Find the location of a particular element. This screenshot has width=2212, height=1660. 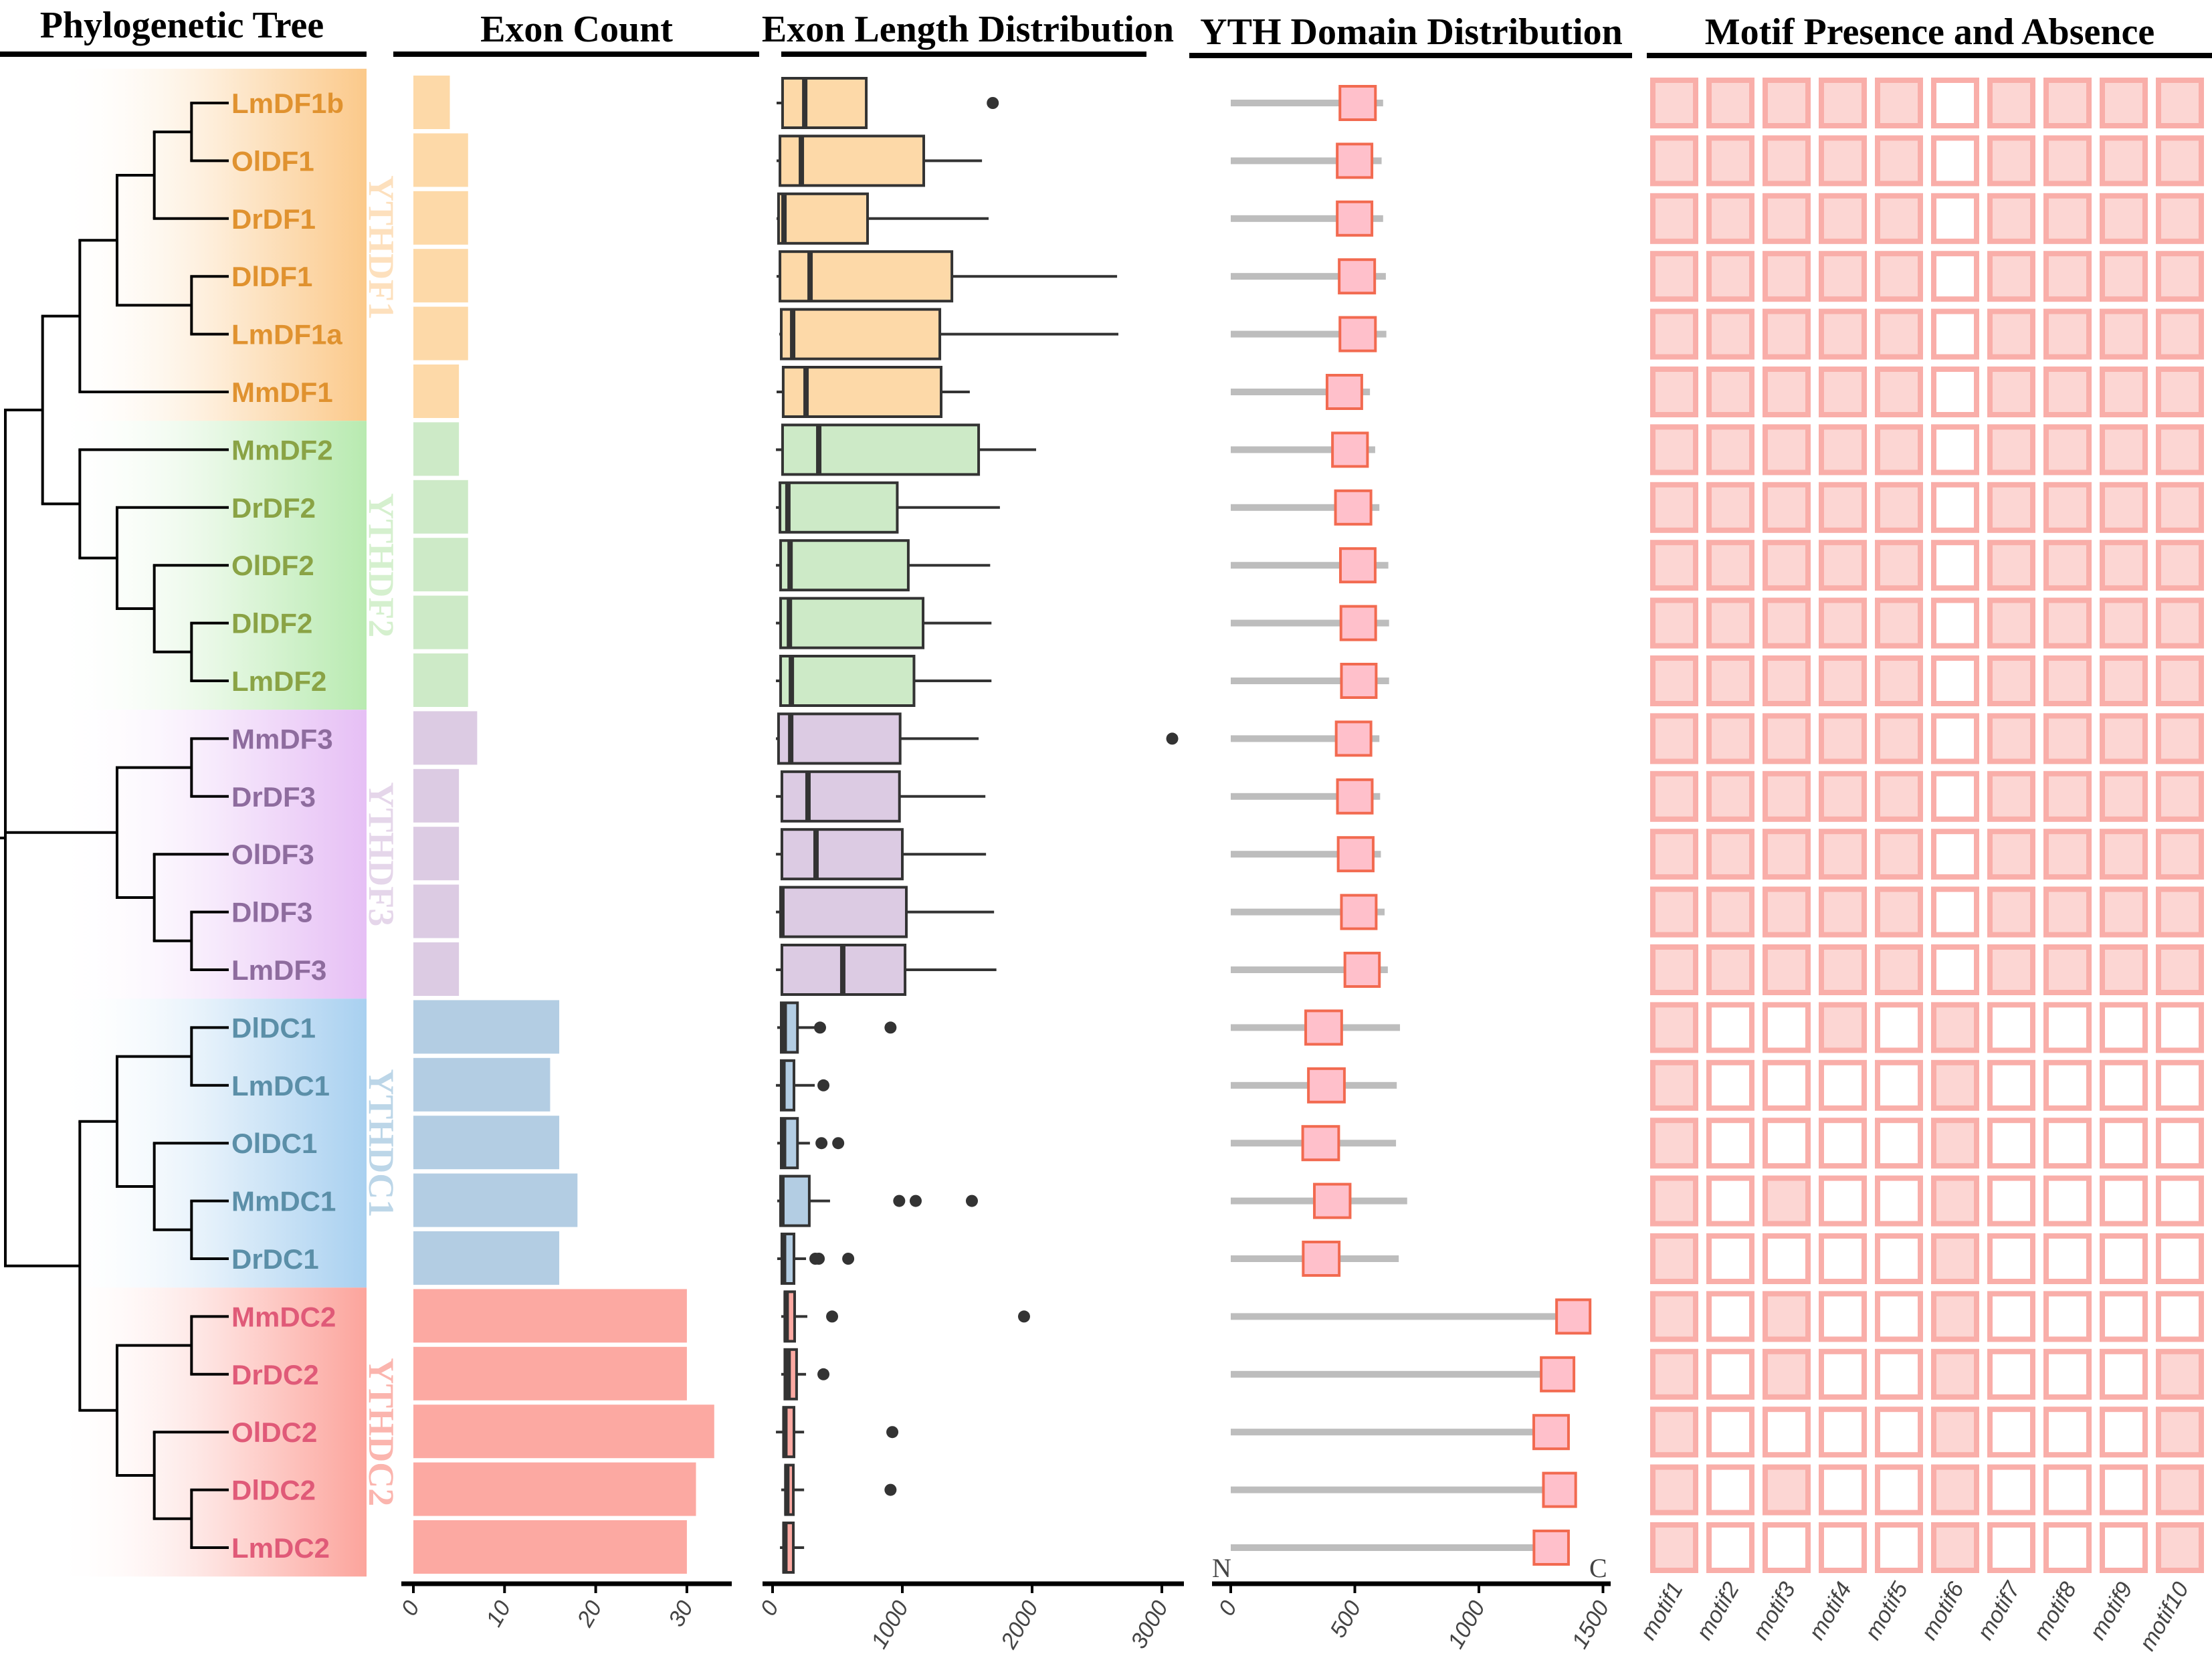

motif-header-rule is located at coordinates (1929, 55).